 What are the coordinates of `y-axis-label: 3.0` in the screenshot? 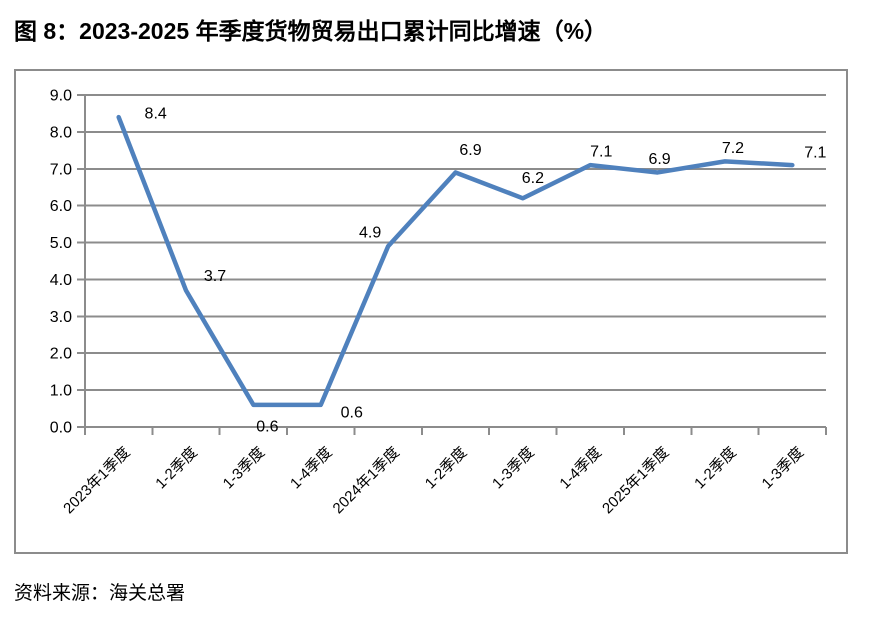 It's located at (61, 317).